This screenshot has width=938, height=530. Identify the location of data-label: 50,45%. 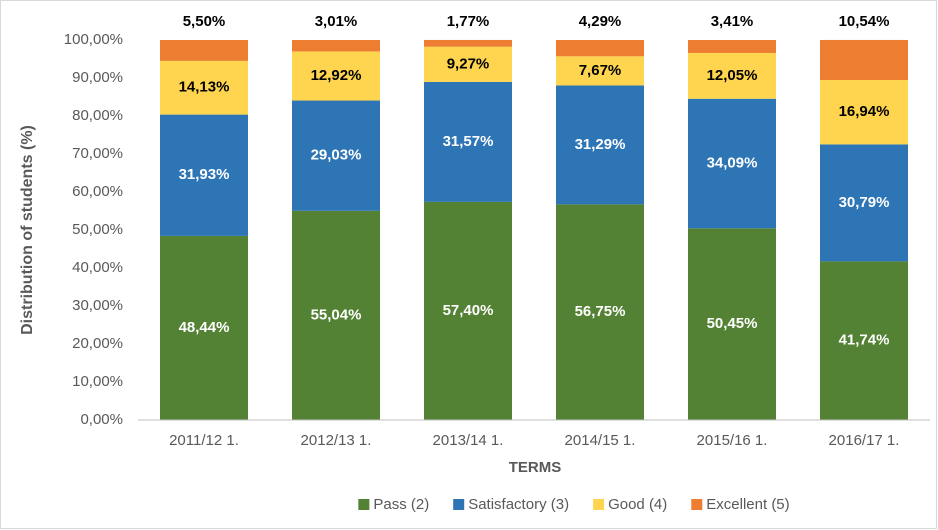
(732, 323).